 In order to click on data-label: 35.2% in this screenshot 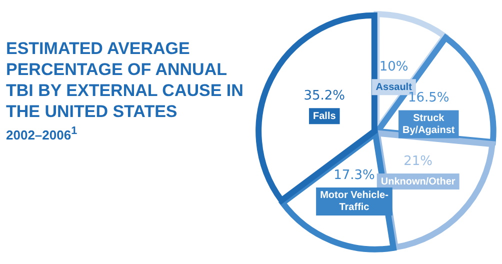, I will do `click(325, 96)`.